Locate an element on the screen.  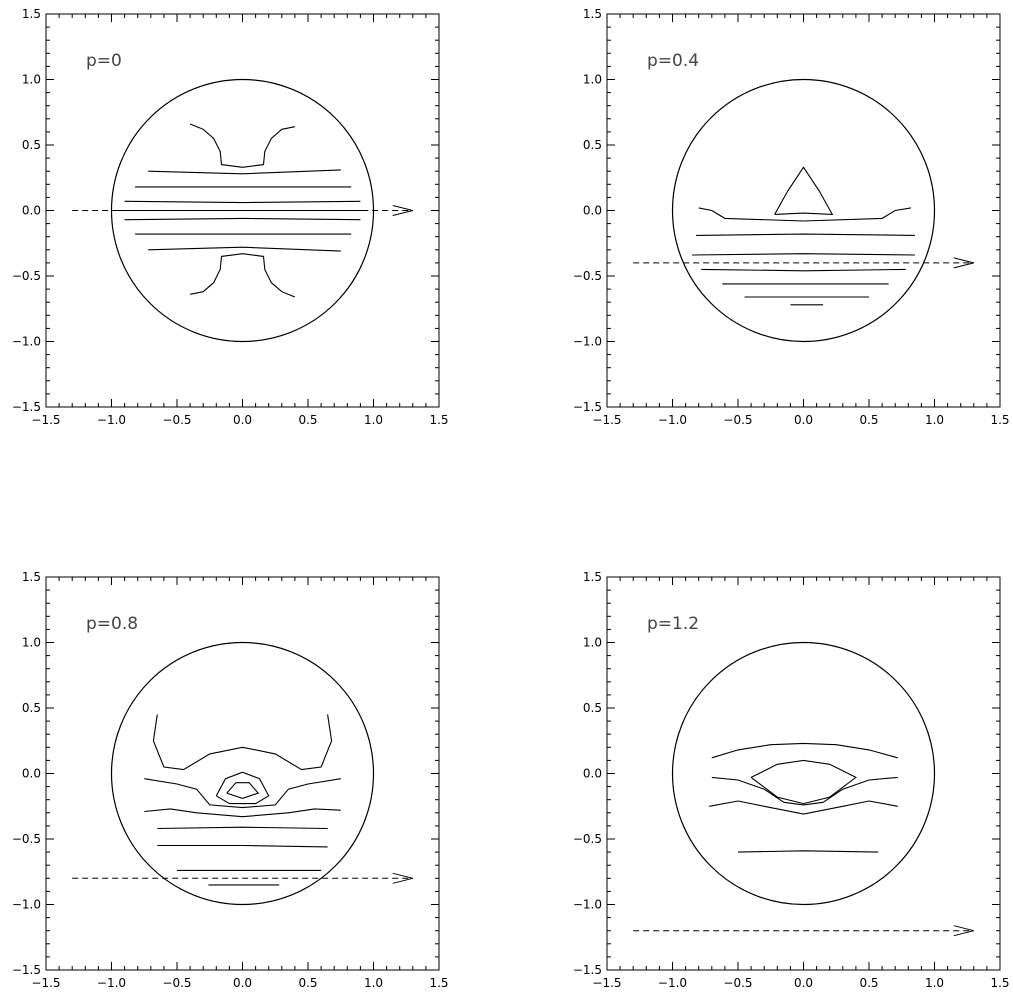
panel-label: p=1.2 is located at coordinates (673, 624).